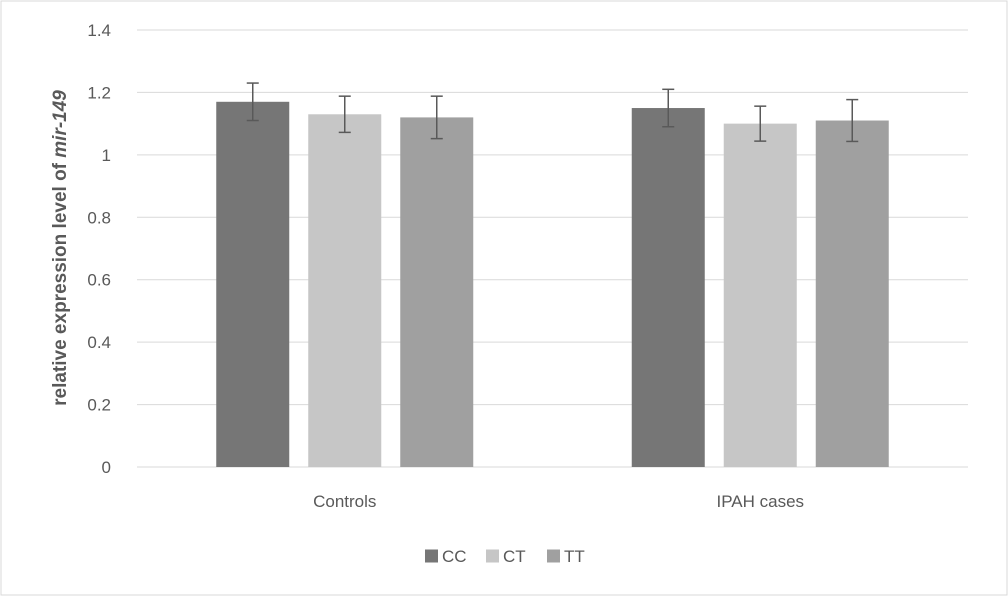  I want to click on x-category-label: Controls, so click(344, 501).